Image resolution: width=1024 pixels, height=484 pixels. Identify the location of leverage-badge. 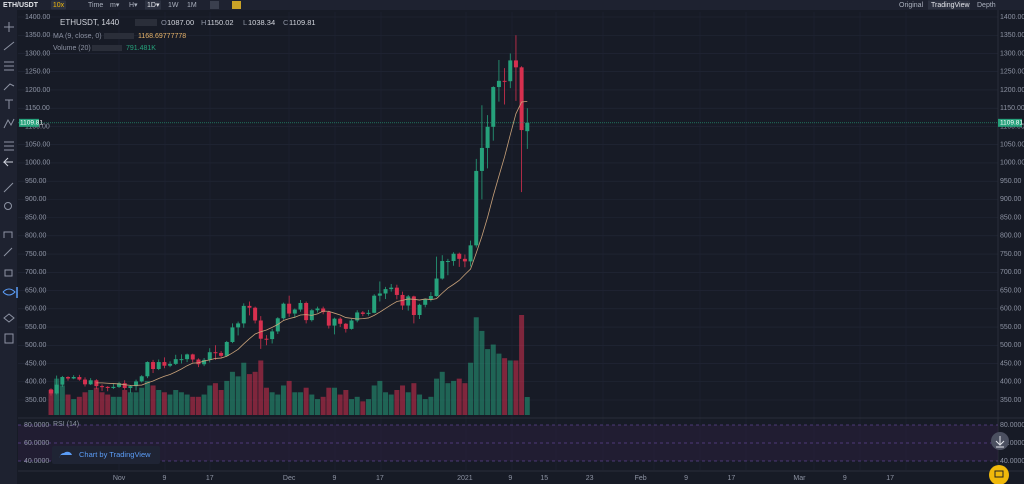
(58, 5).